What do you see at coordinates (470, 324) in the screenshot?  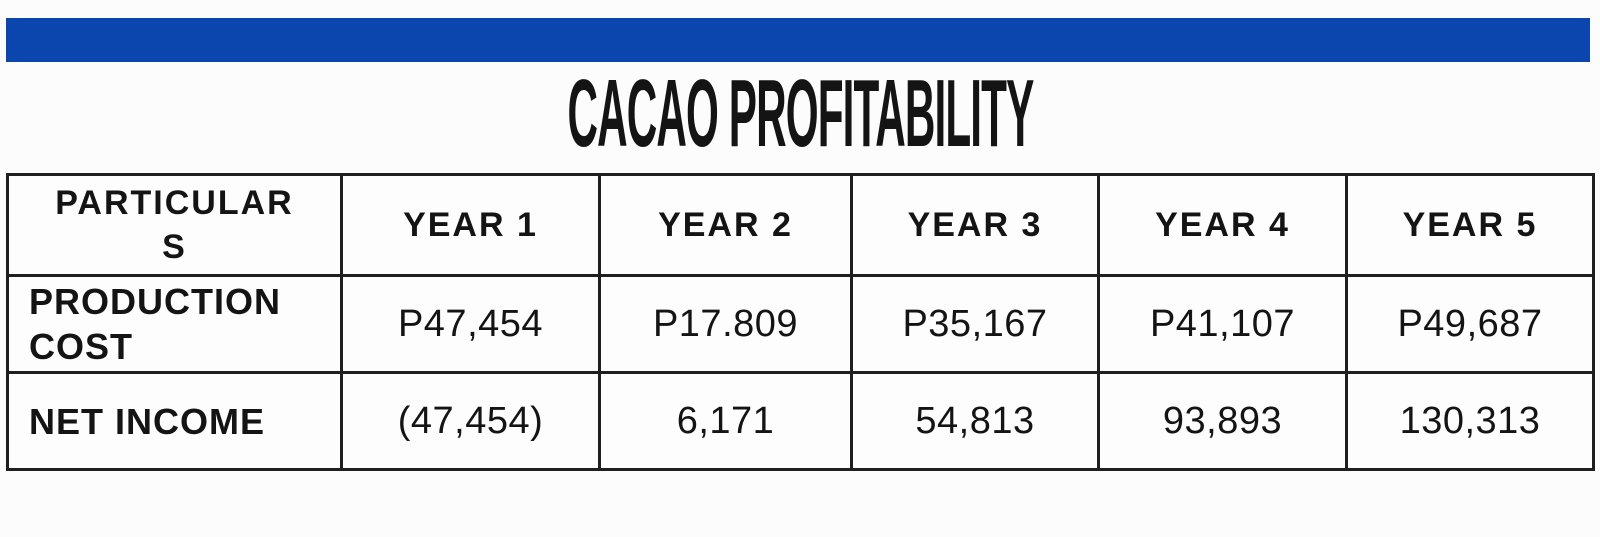 I see `production-cost-year-1: P47,454` at bounding box center [470, 324].